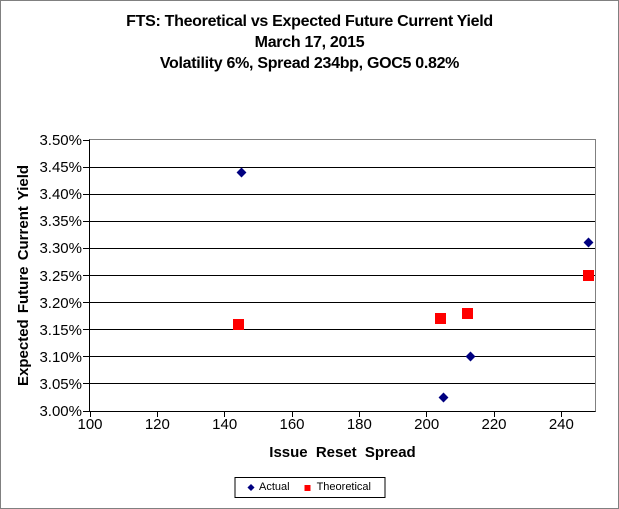 The width and height of the screenshot is (619, 509). What do you see at coordinates (60, 303) in the screenshot?
I see `y-tick-label: 3.20%` at bounding box center [60, 303].